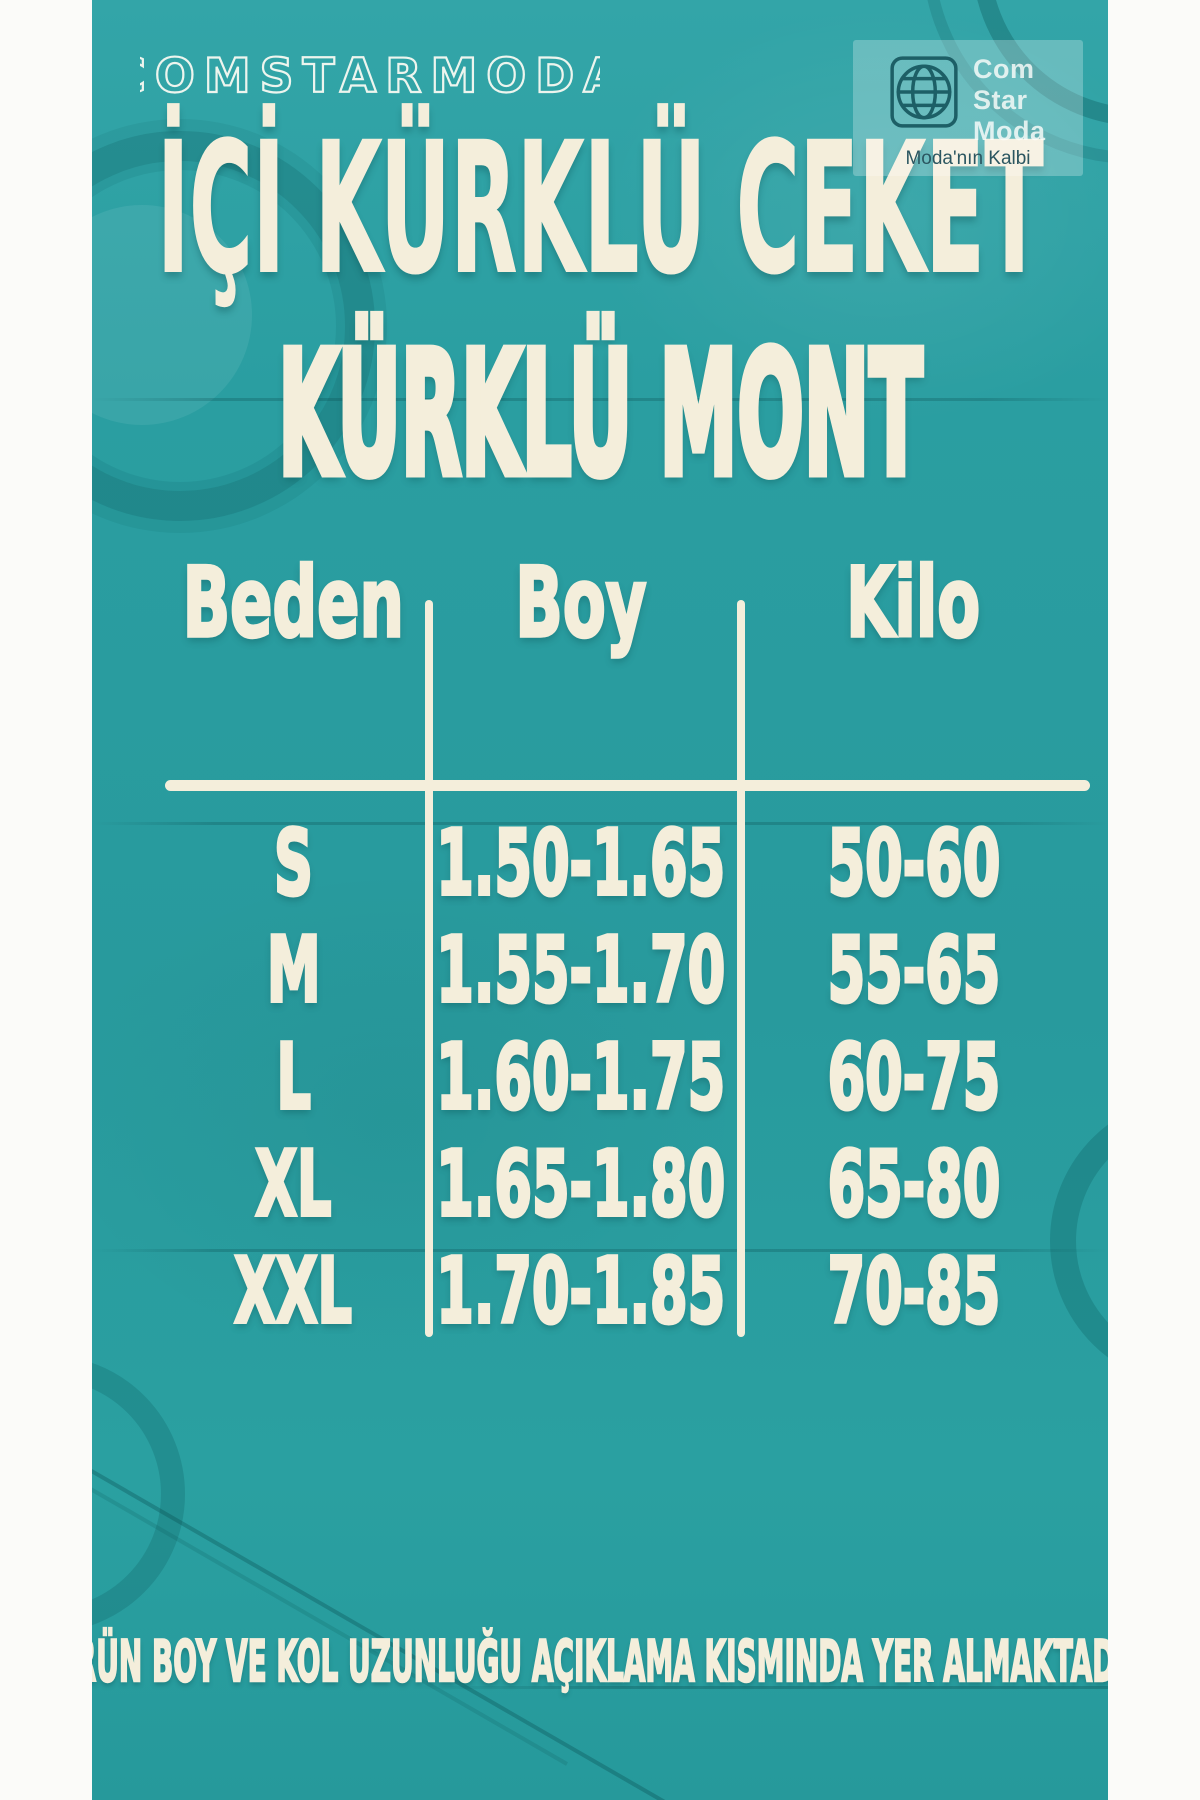 The height and width of the screenshot is (1800, 1200). I want to click on product-subtitle: KÜRKLÜ MONT, so click(600, 415).